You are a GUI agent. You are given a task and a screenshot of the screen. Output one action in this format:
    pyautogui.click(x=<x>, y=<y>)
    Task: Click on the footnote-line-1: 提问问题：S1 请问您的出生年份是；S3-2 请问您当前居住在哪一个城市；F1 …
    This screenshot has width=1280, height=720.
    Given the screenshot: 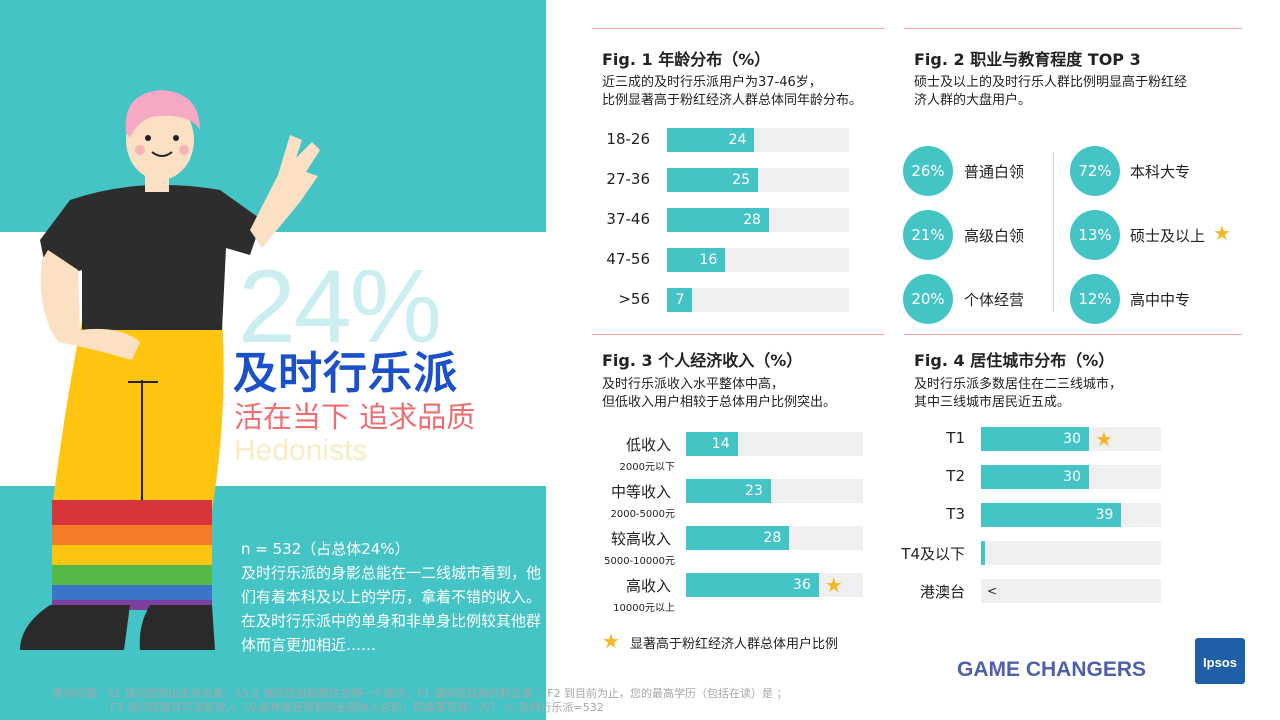 What is the action you would take?
    pyautogui.click(x=420, y=693)
    